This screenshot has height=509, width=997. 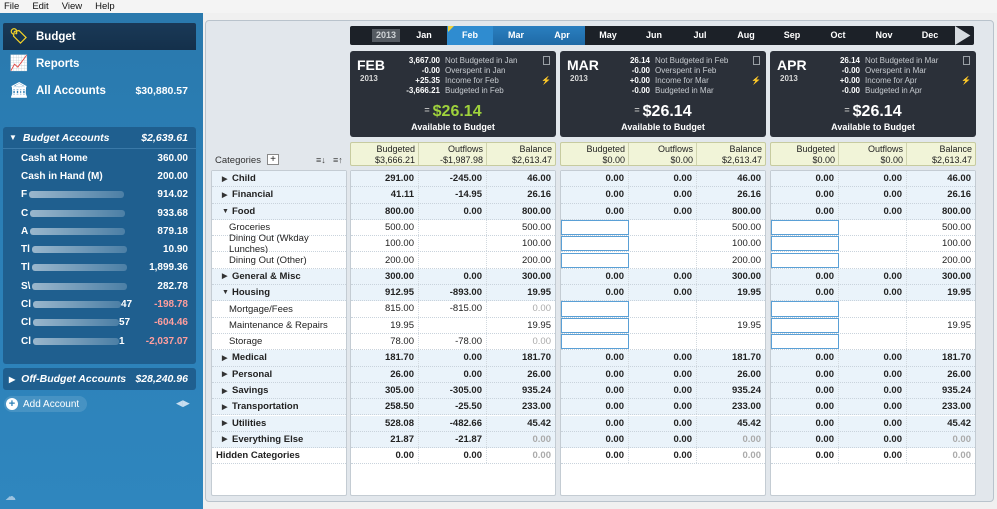 I want to click on category-row: Mortgage/Fees, so click(x=279, y=309).